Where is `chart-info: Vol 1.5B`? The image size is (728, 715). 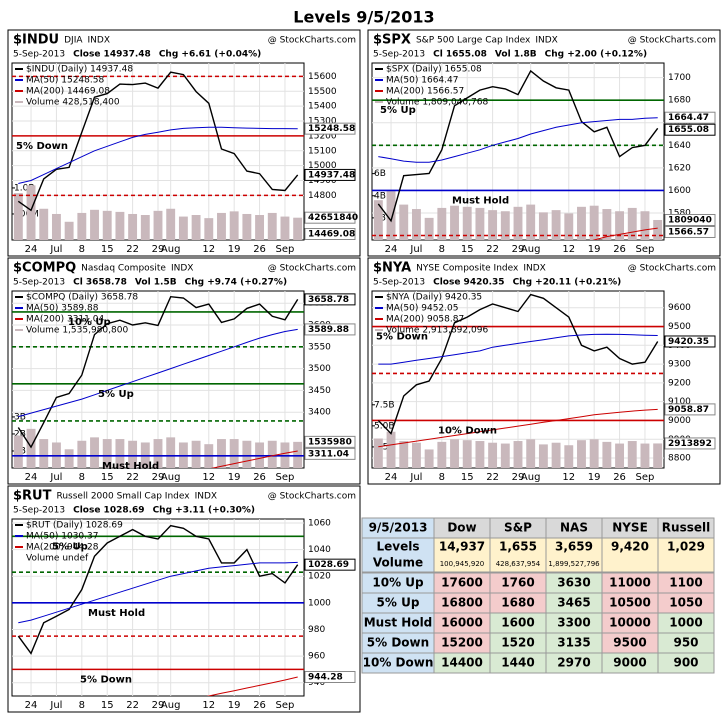 chart-info: Vol 1.5B is located at coordinates (156, 283).